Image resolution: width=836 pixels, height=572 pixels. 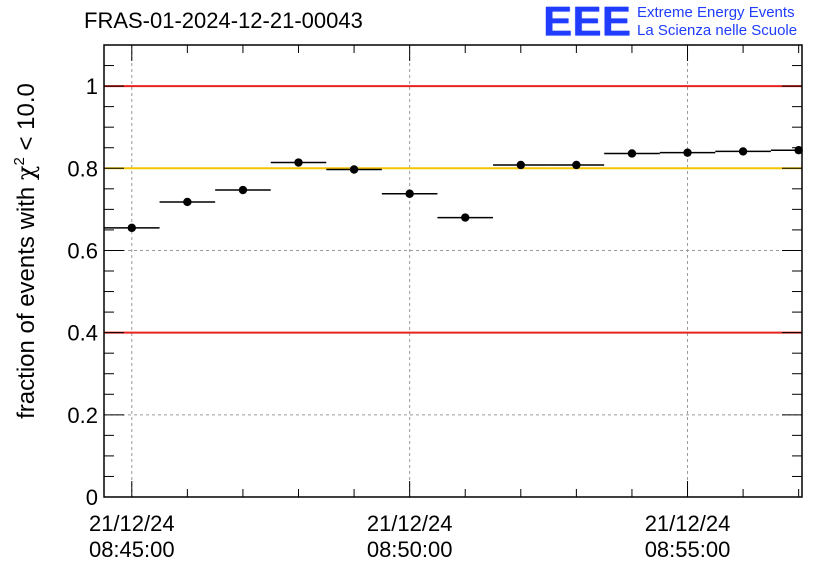 What do you see at coordinates (82, 250) in the screenshot?
I see `y-tick-label: 0.6` at bounding box center [82, 250].